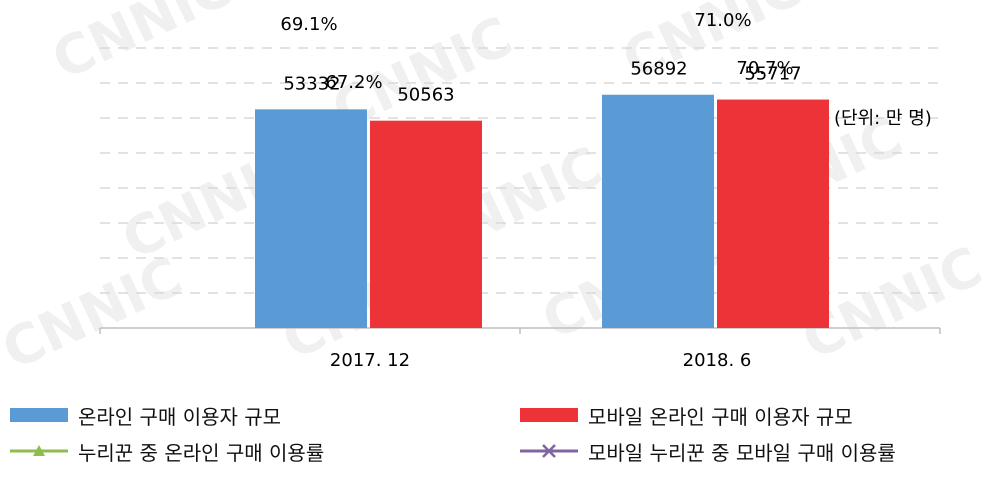 The width and height of the screenshot is (1000, 480). What do you see at coordinates (201, 452) in the screenshot?
I see `legend-label: 누리꾼 중 온라인 구매 이용률` at bounding box center [201, 452].